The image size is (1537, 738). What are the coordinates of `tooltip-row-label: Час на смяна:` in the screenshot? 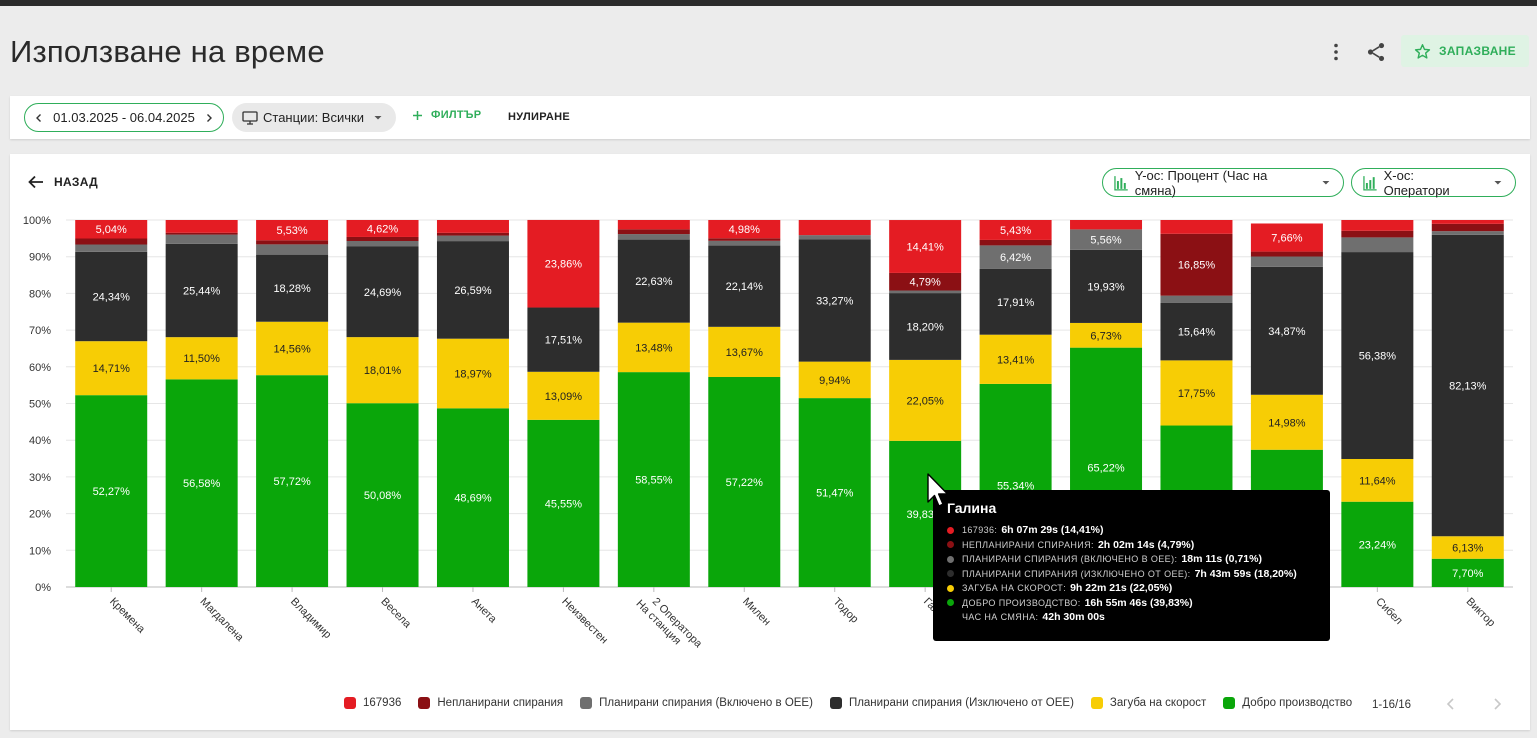 It's located at (1000, 617).